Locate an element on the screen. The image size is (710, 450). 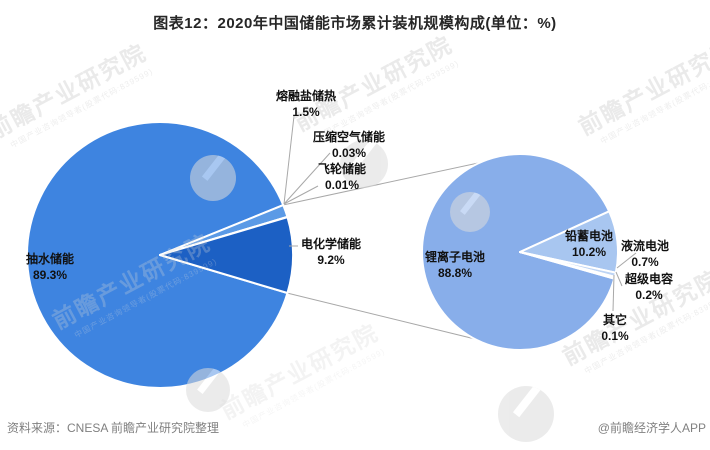
slice-label-text: 抽水储能 is located at coordinates (49, 259).